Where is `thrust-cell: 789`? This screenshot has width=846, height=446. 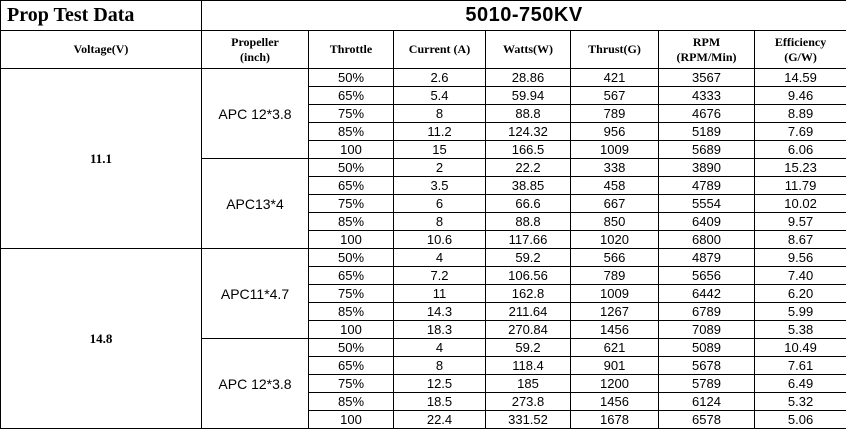 thrust-cell: 789 is located at coordinates (614, 275).